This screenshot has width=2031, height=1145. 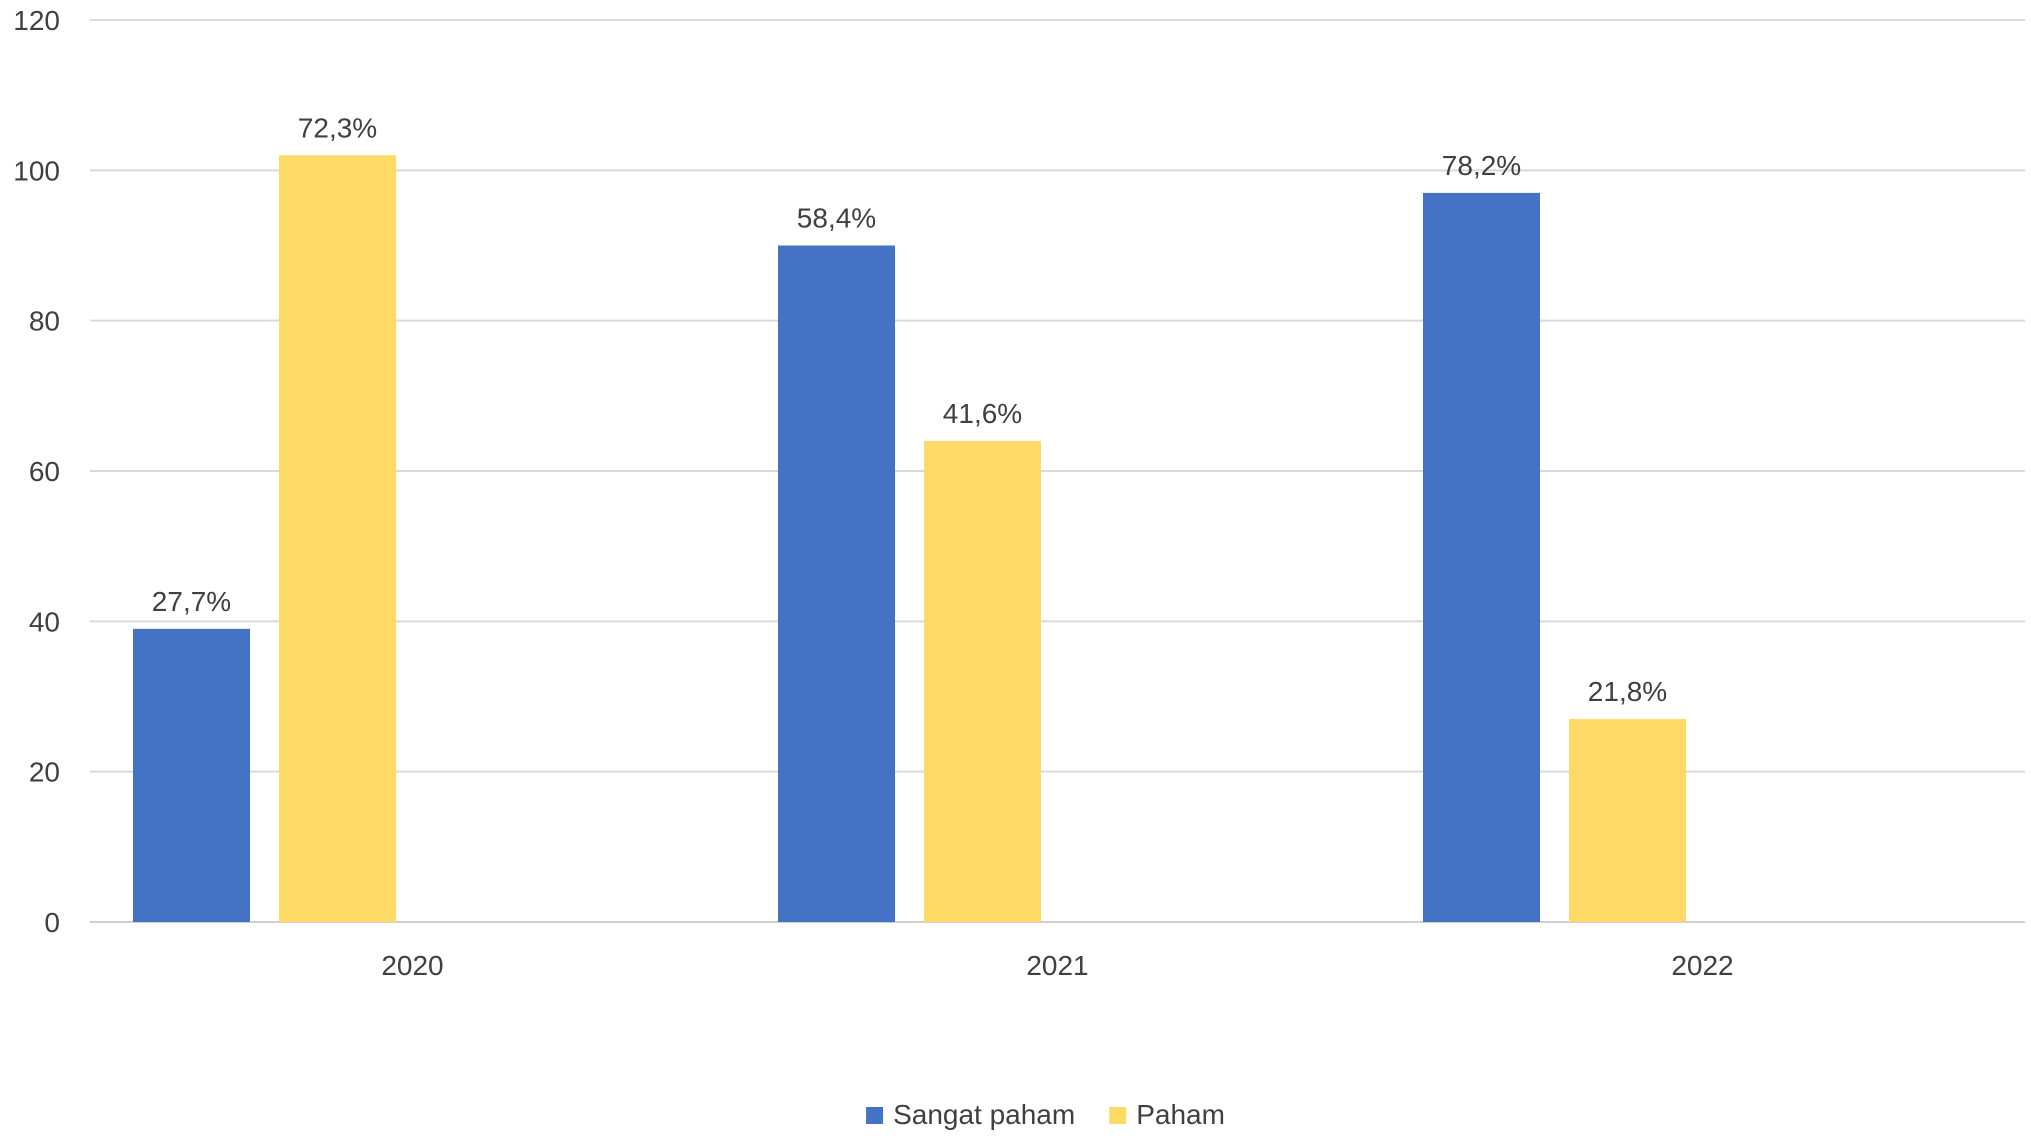 I want to click on x-tick-label: 2021, so click(x=1057, y=965).